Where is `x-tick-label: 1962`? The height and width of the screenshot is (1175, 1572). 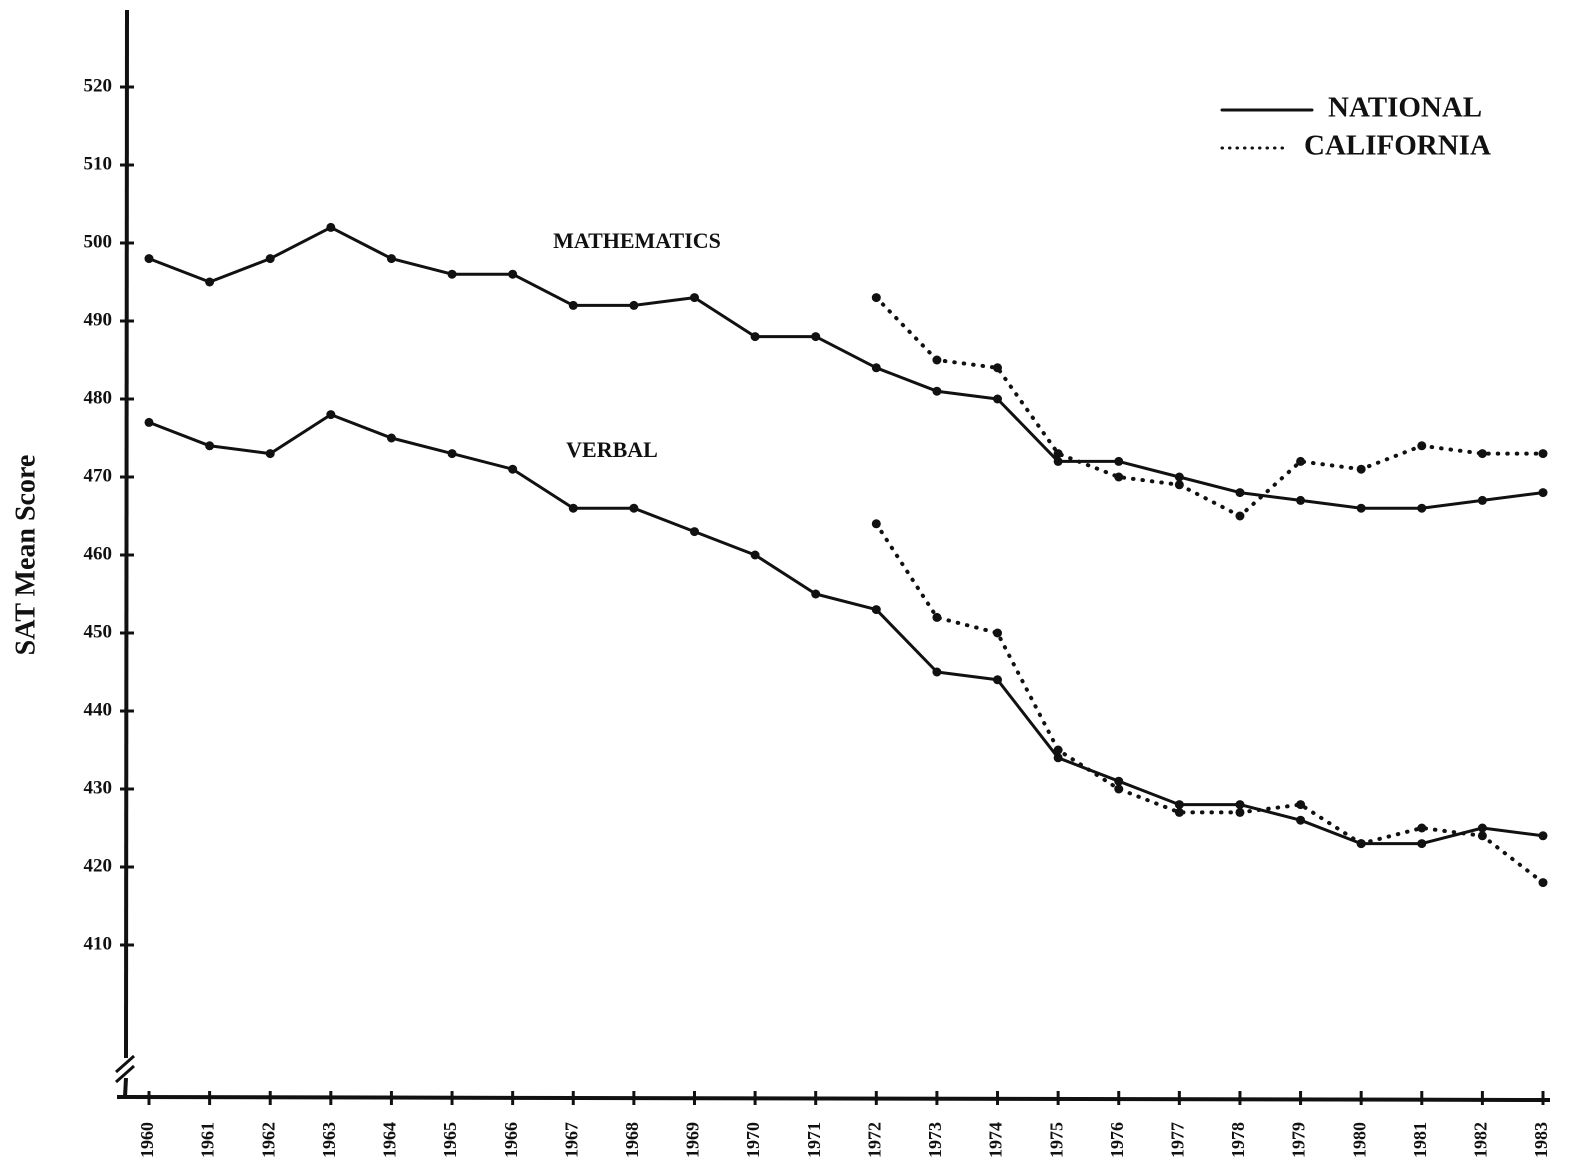
x-tick-label: 1962 is located at coordinates (268, 1140).